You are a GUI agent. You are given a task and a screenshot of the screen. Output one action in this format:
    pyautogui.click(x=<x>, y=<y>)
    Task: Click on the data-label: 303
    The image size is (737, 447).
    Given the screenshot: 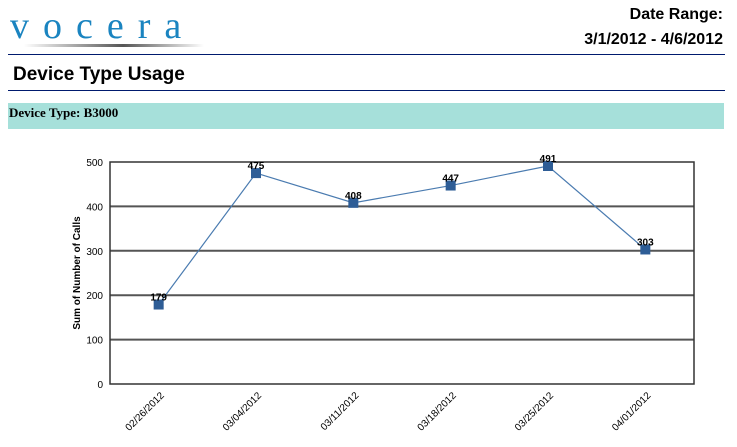 What is the action you would take?
    pyautogui.click(x=645, y=242)
    